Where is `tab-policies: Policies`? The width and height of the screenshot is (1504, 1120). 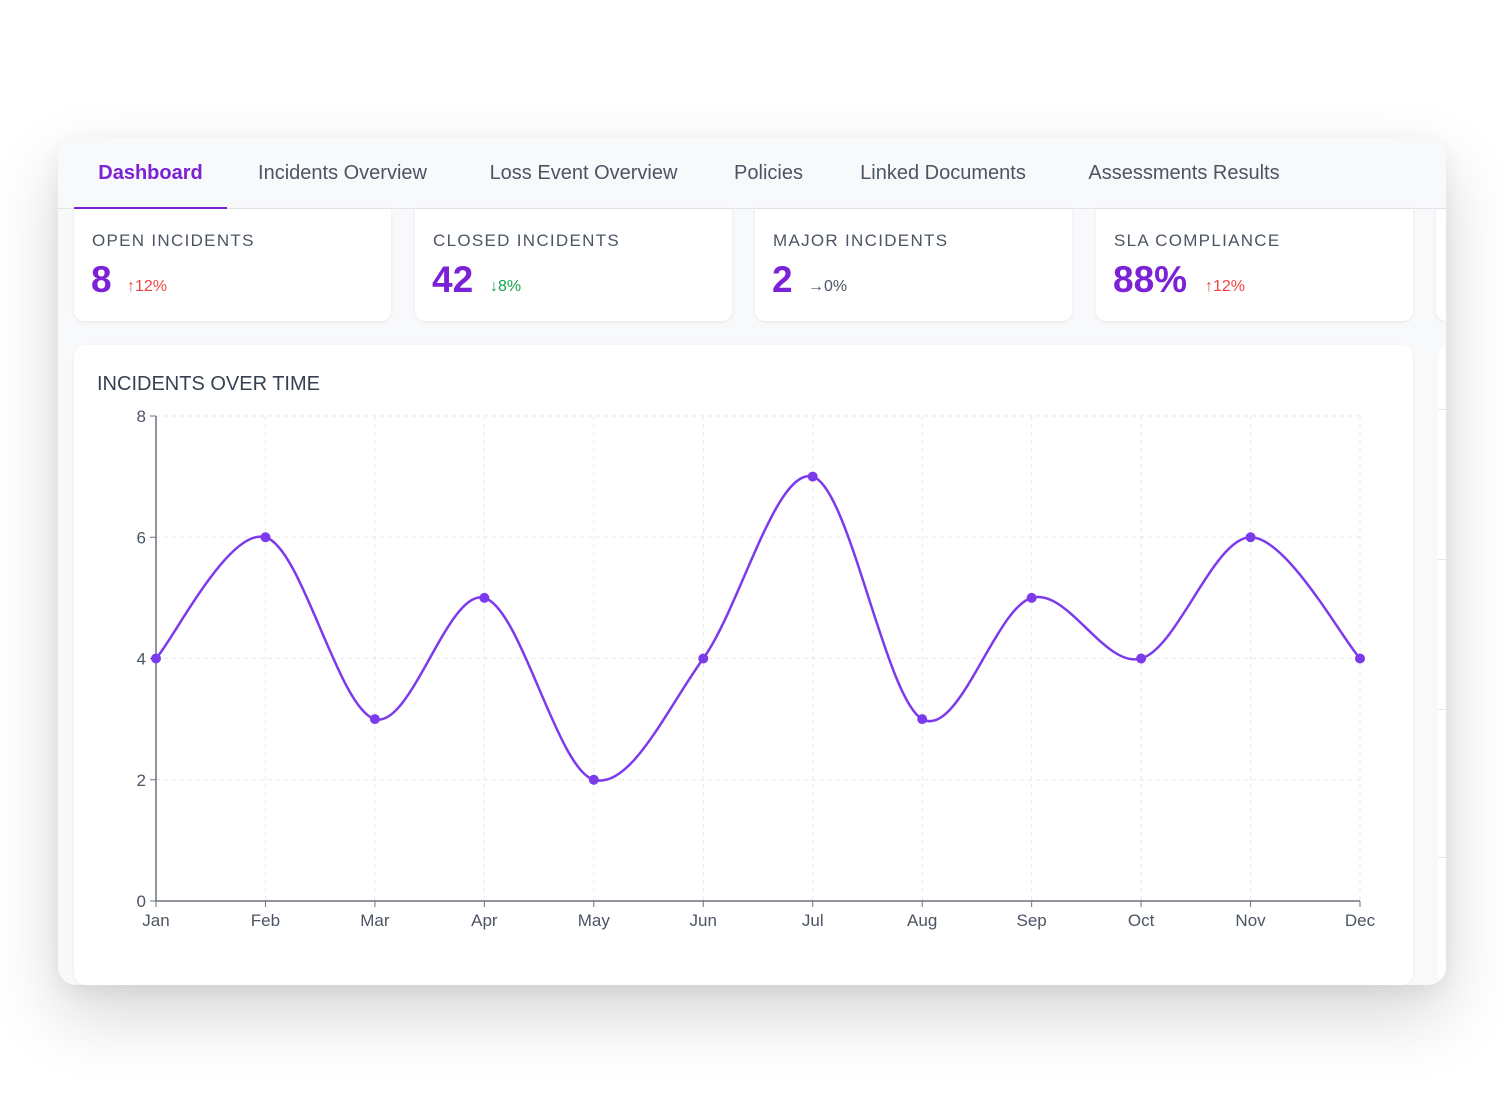 tab-policies: Policies is located at coordinates (768, 172).